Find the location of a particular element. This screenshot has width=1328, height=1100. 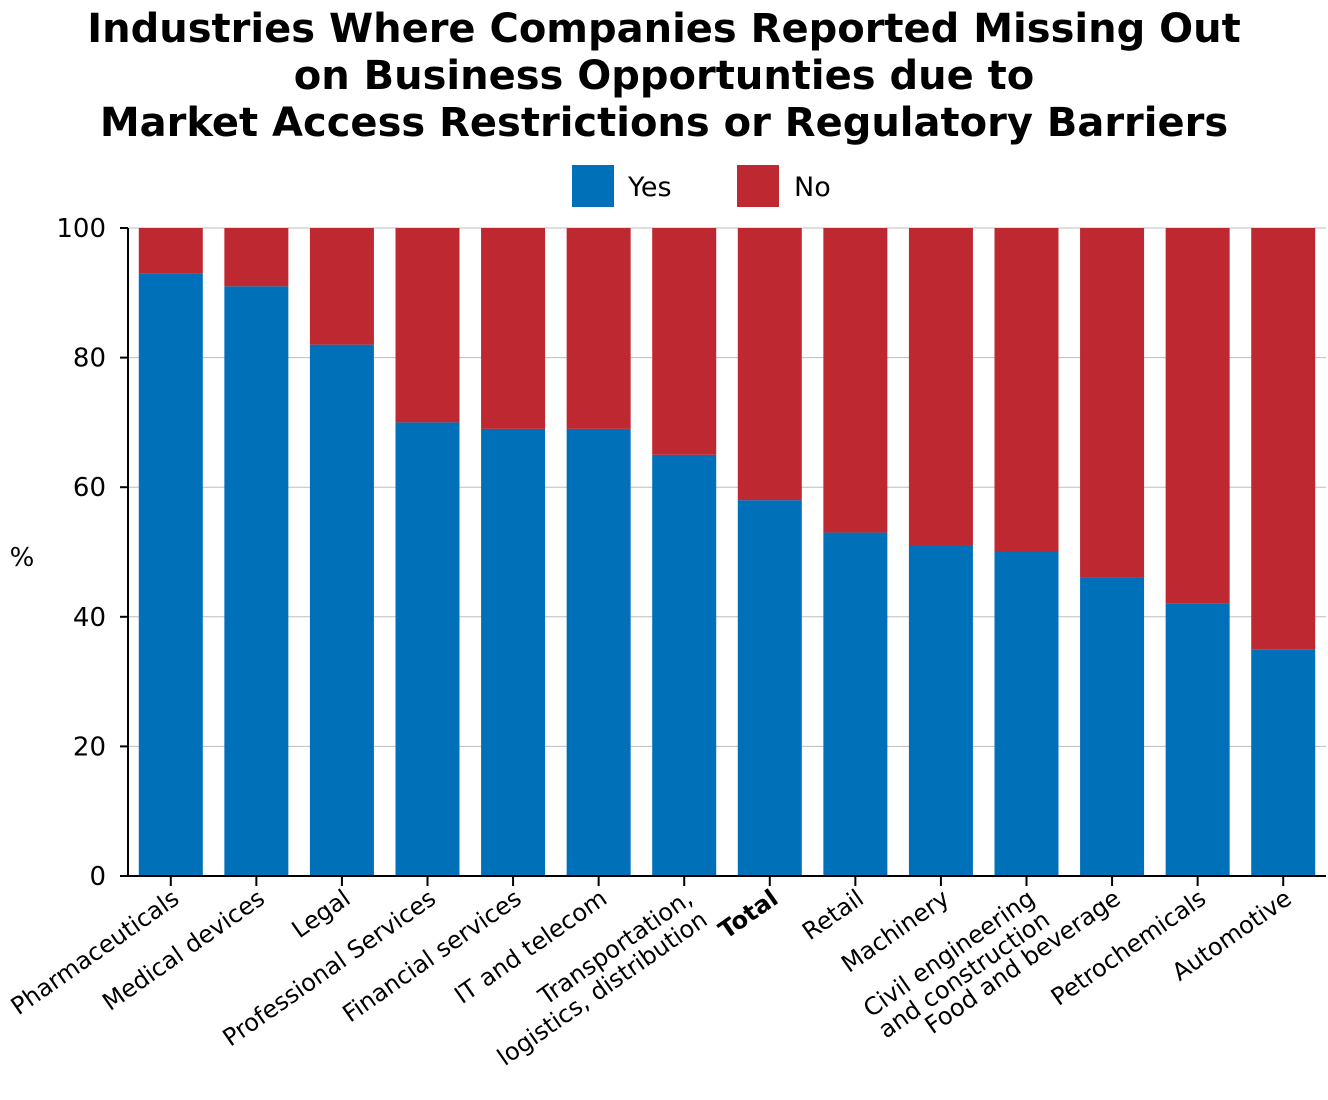

y-axis-label: % is located at coordinates (22, 558).